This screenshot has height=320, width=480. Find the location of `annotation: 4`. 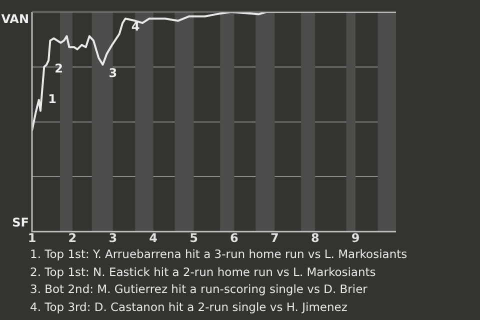

annotation: 4 is located at coordinates (135, 27).